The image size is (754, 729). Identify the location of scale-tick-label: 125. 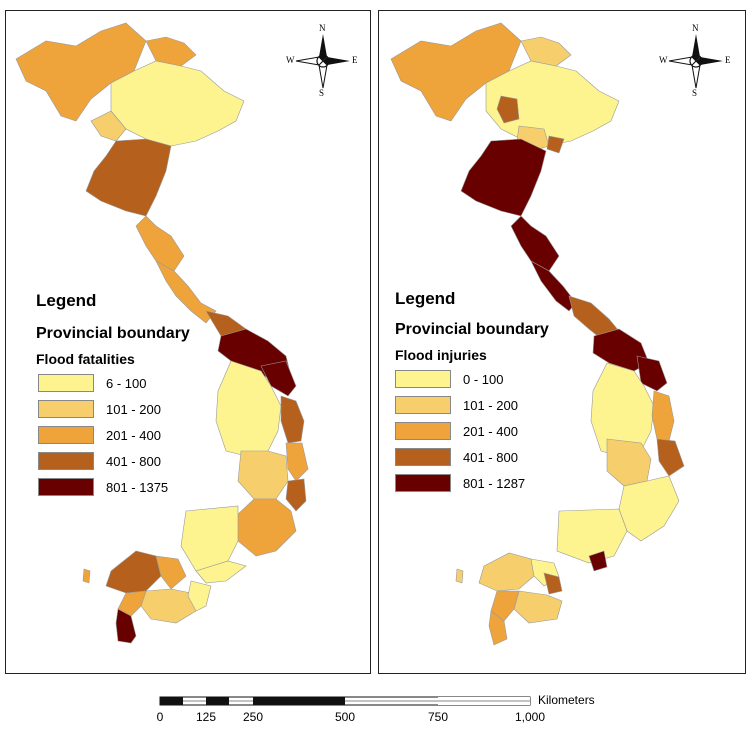
(206, 717).